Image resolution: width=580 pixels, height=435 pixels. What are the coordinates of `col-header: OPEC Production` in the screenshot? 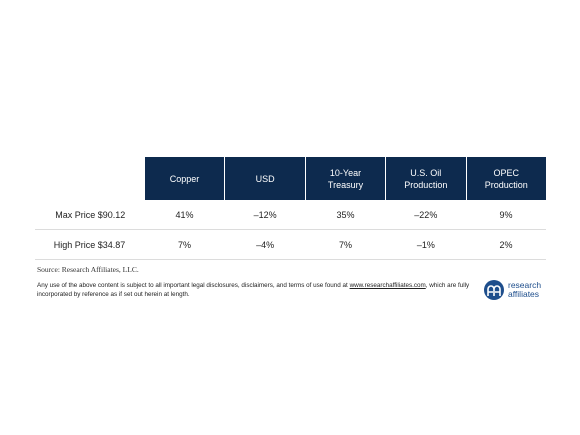 It's located at (505, 178).